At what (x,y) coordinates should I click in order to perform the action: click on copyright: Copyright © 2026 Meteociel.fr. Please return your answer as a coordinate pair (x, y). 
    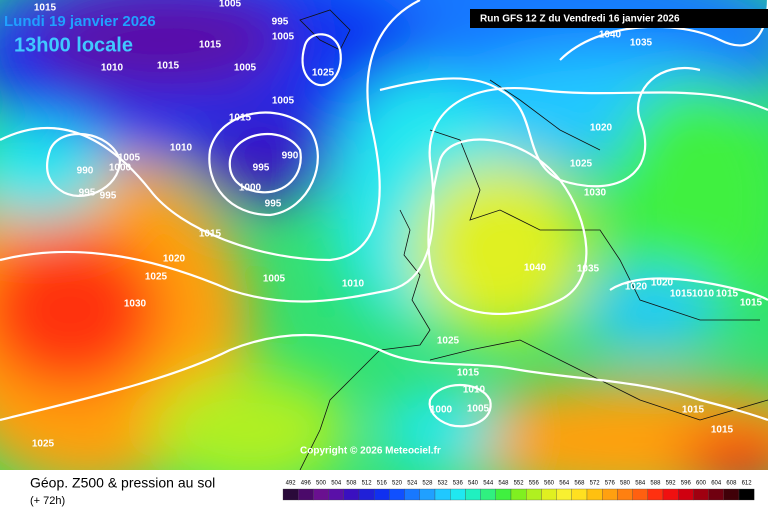
    Looking at the image, I should click on (370, 451).